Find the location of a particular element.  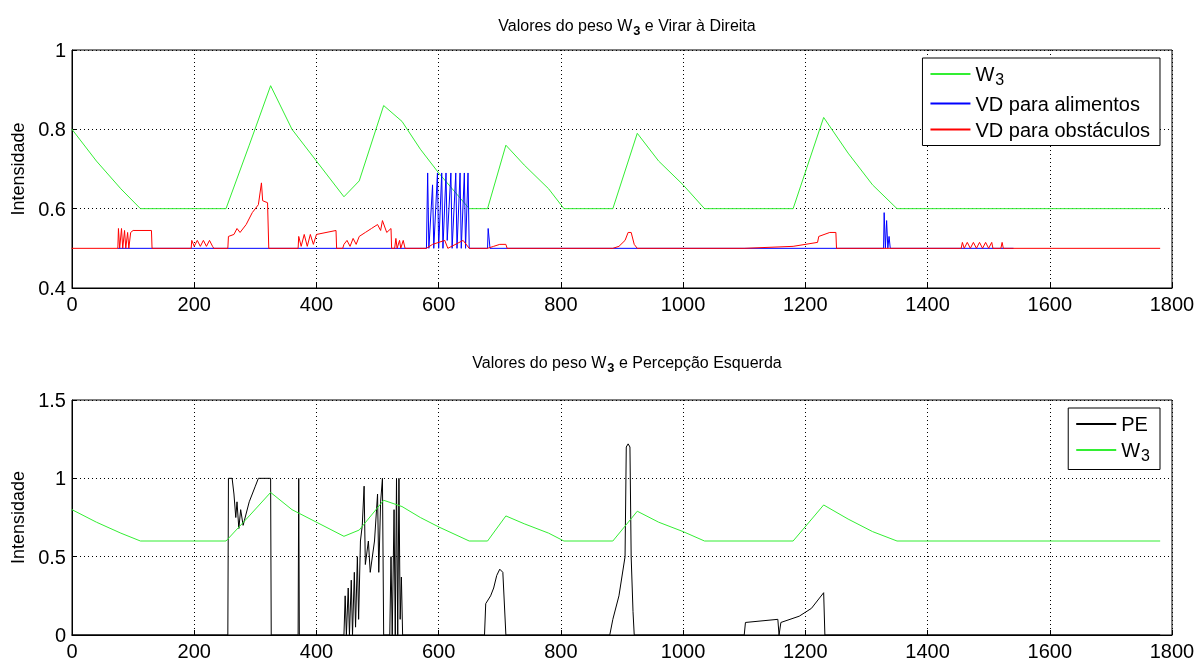

y-tick-label: 0.6 is located at coordinates (52, 208).